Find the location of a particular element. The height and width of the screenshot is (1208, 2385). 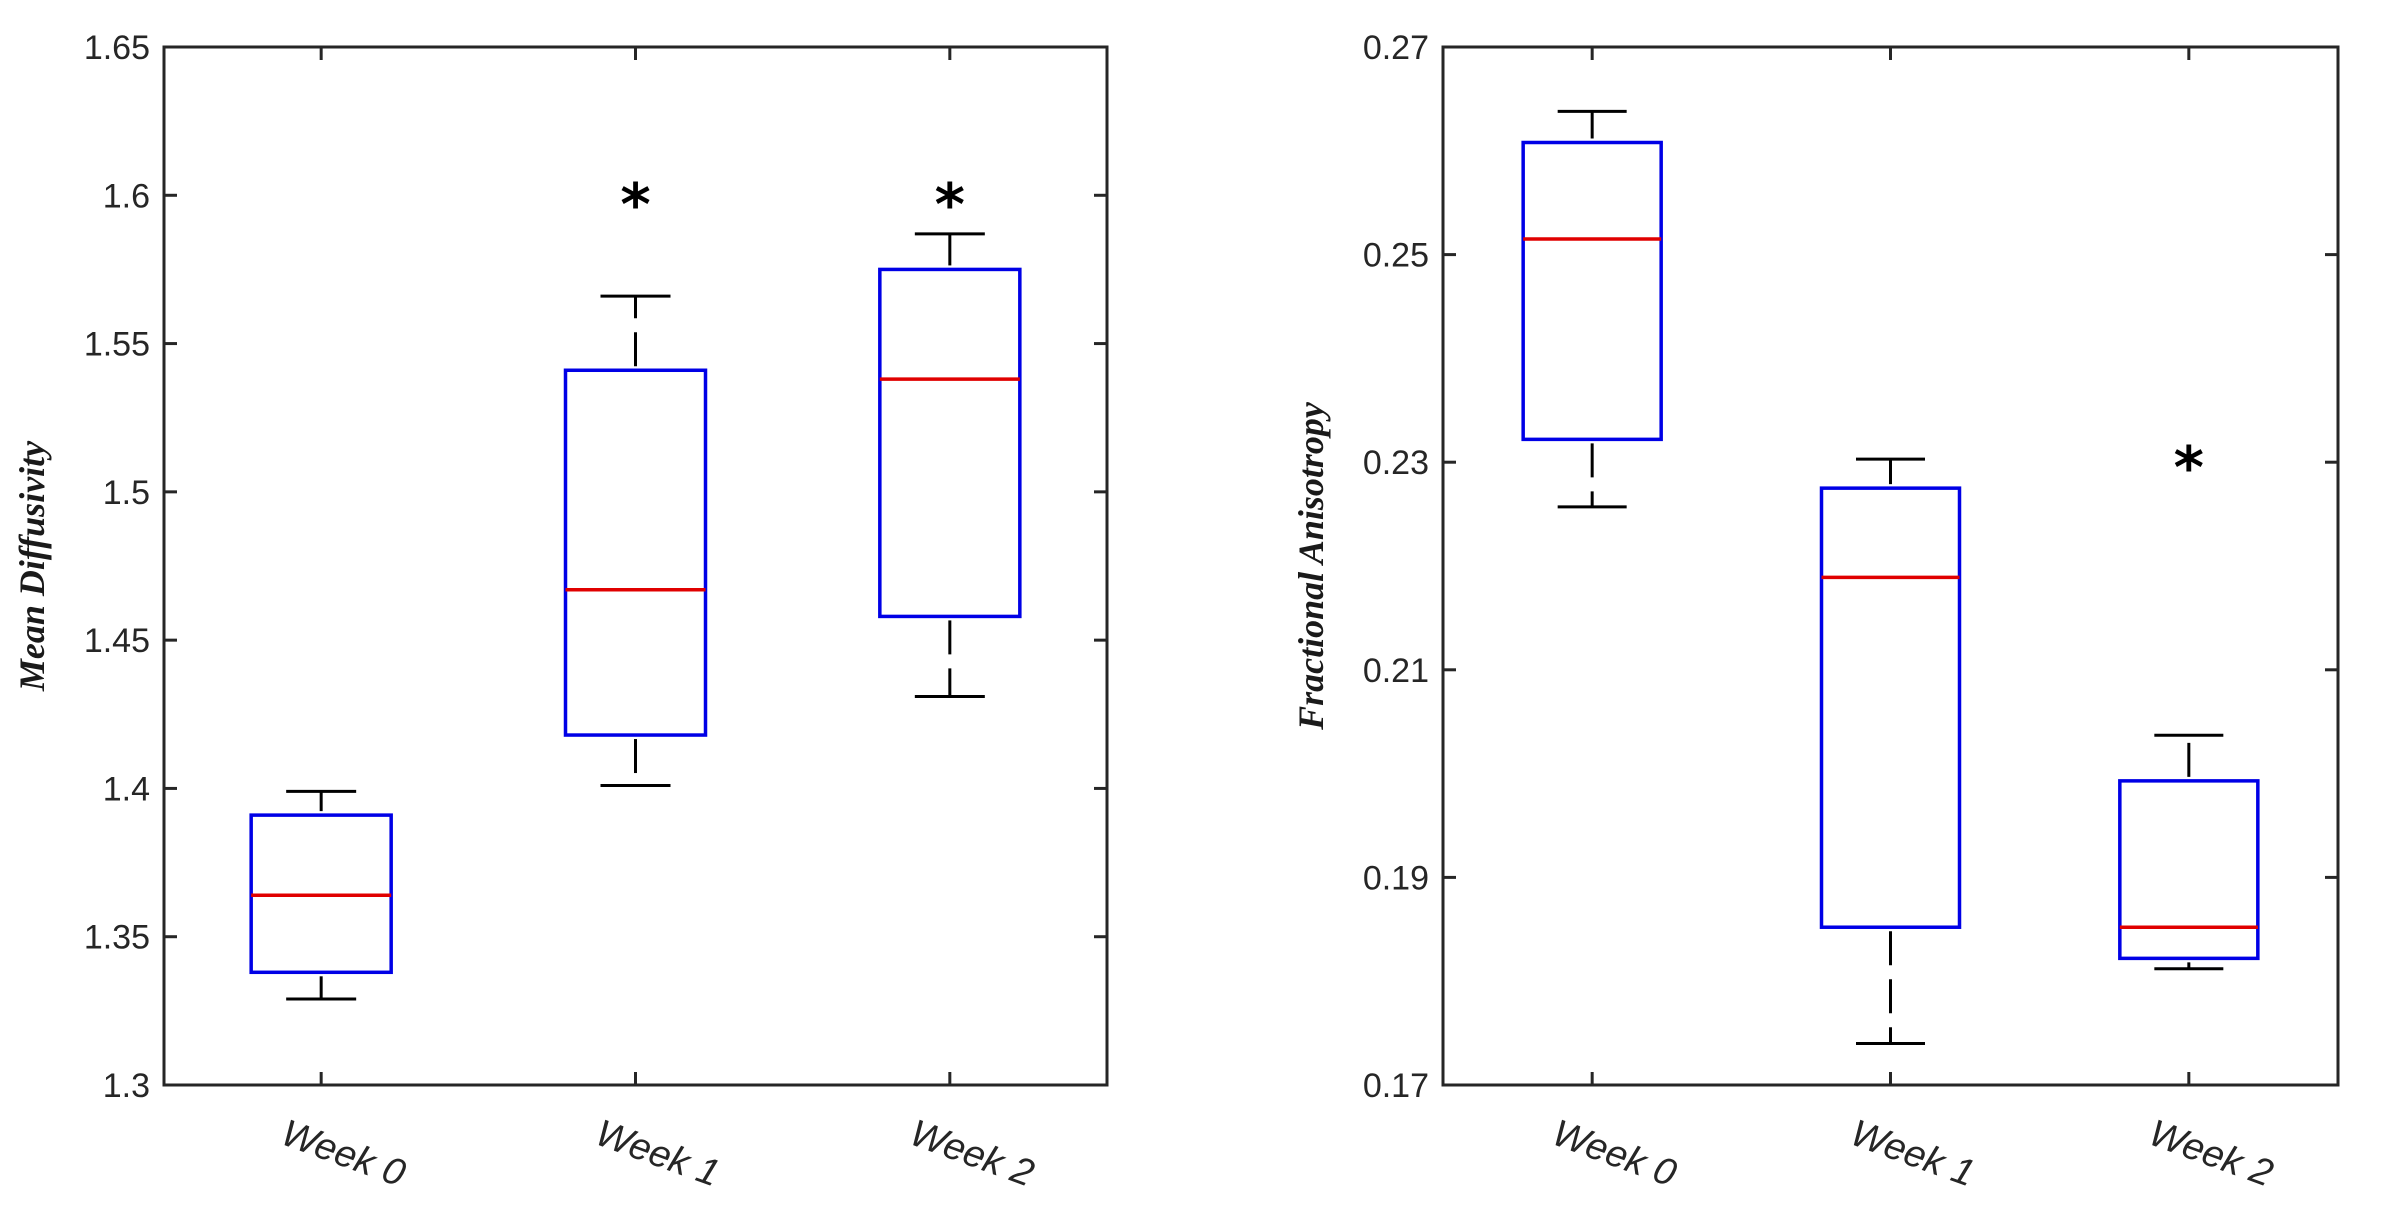

y-tick-label: 0.17 is located at coordinates (1396, 1086).